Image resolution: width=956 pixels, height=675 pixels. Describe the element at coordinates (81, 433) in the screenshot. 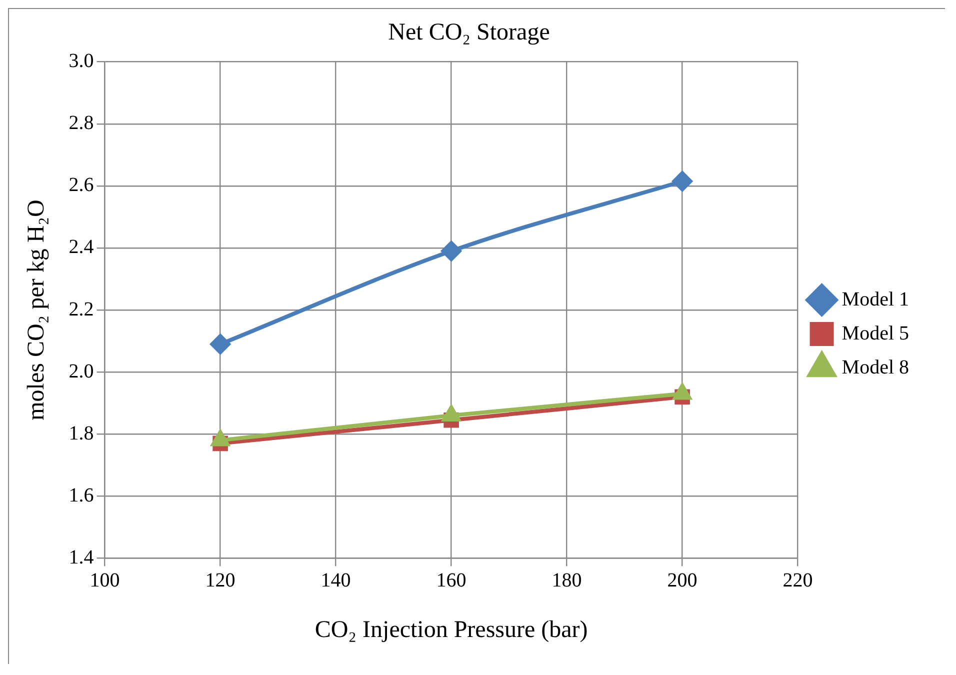

I see `y-tick-label: 1.8` at that location.